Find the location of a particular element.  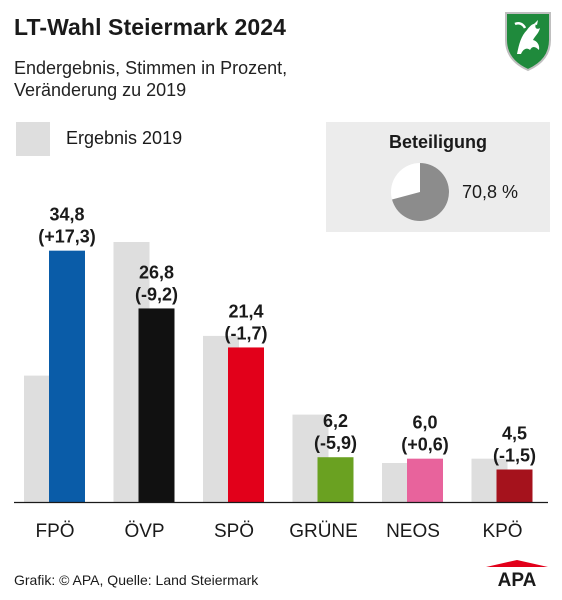

bar-2024-neos is located at coordinates (425, 480).